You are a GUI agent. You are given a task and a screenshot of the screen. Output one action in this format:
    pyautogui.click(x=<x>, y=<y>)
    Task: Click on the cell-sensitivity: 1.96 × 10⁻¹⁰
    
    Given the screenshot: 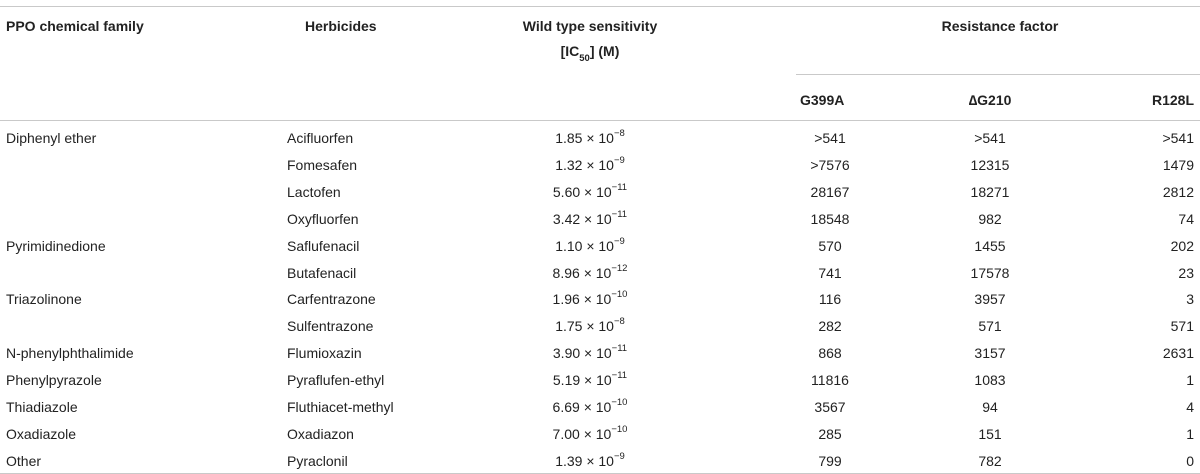 What is the action you would take?
    pyautogui.click(x=590, y=298)
    